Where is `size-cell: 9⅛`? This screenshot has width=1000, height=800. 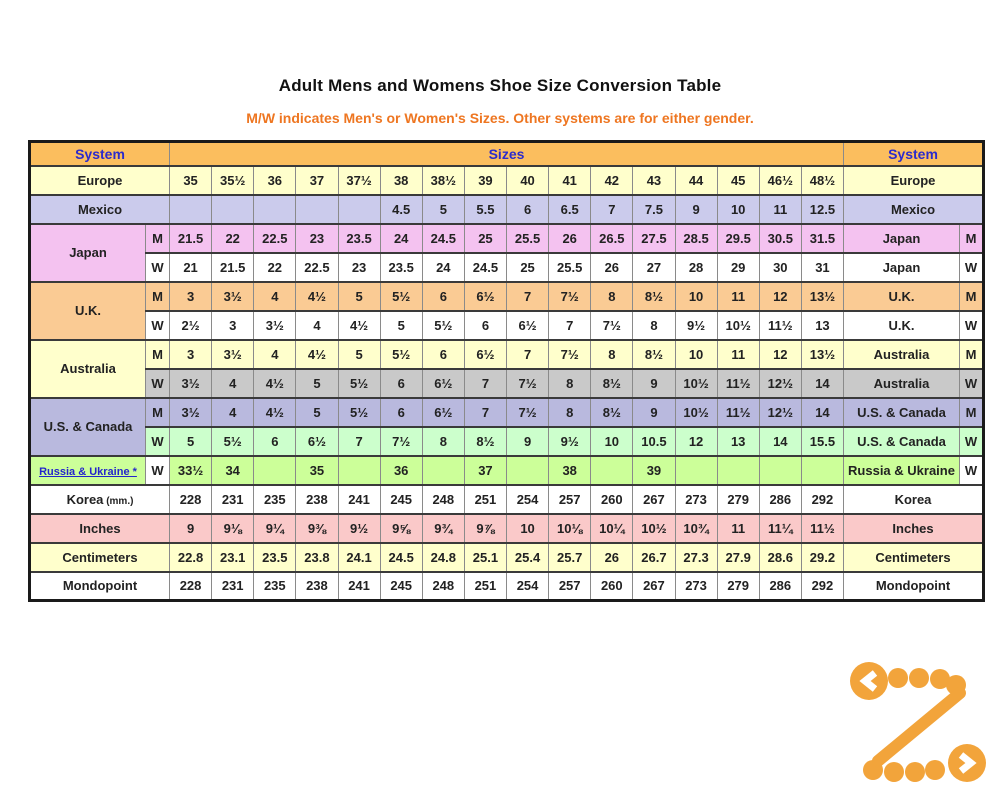 size-cell: 9⅛ is located at coordinates (232, 527).